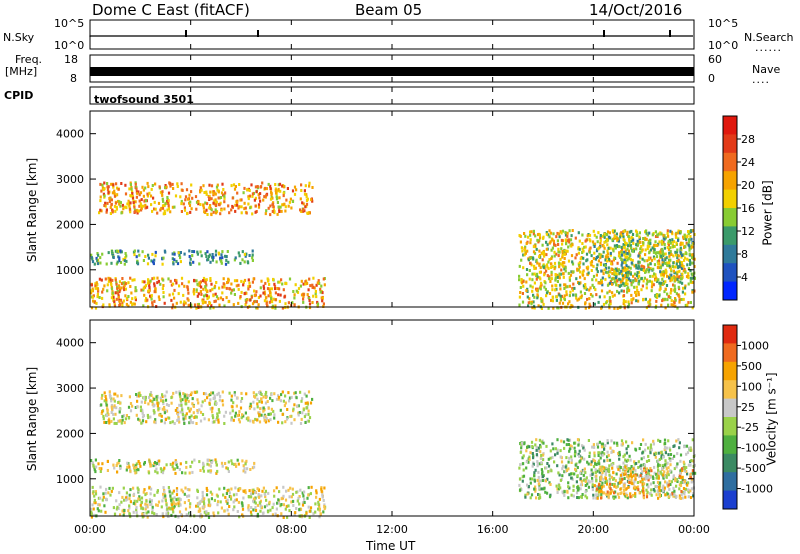  I want to click on range-tick-label: 2000, so click(70, 224).